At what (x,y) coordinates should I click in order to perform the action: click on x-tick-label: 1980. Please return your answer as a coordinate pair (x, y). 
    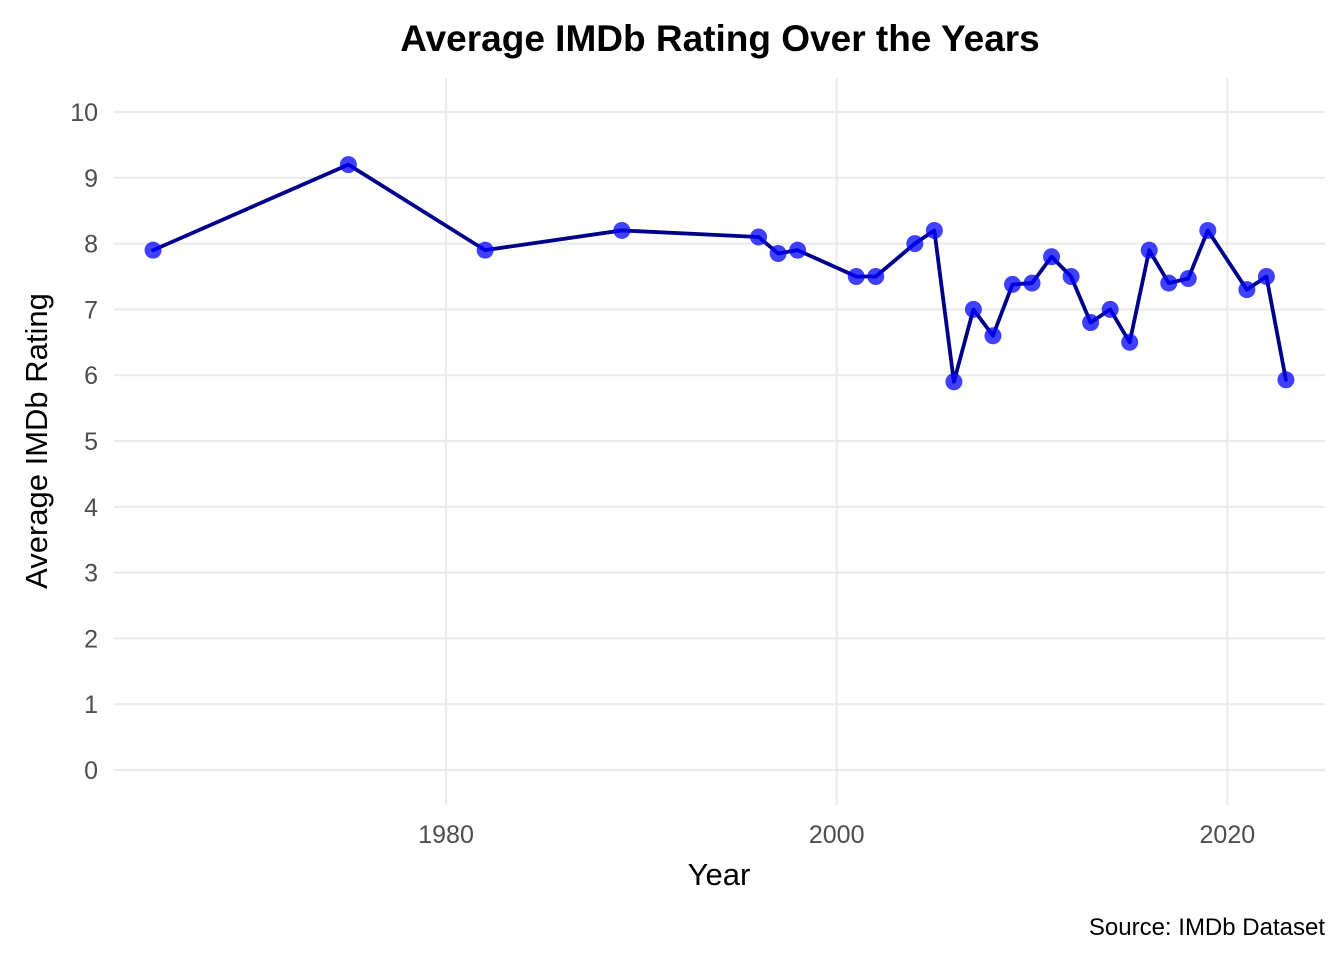
    Looking at the image, I should click on (446, 835).